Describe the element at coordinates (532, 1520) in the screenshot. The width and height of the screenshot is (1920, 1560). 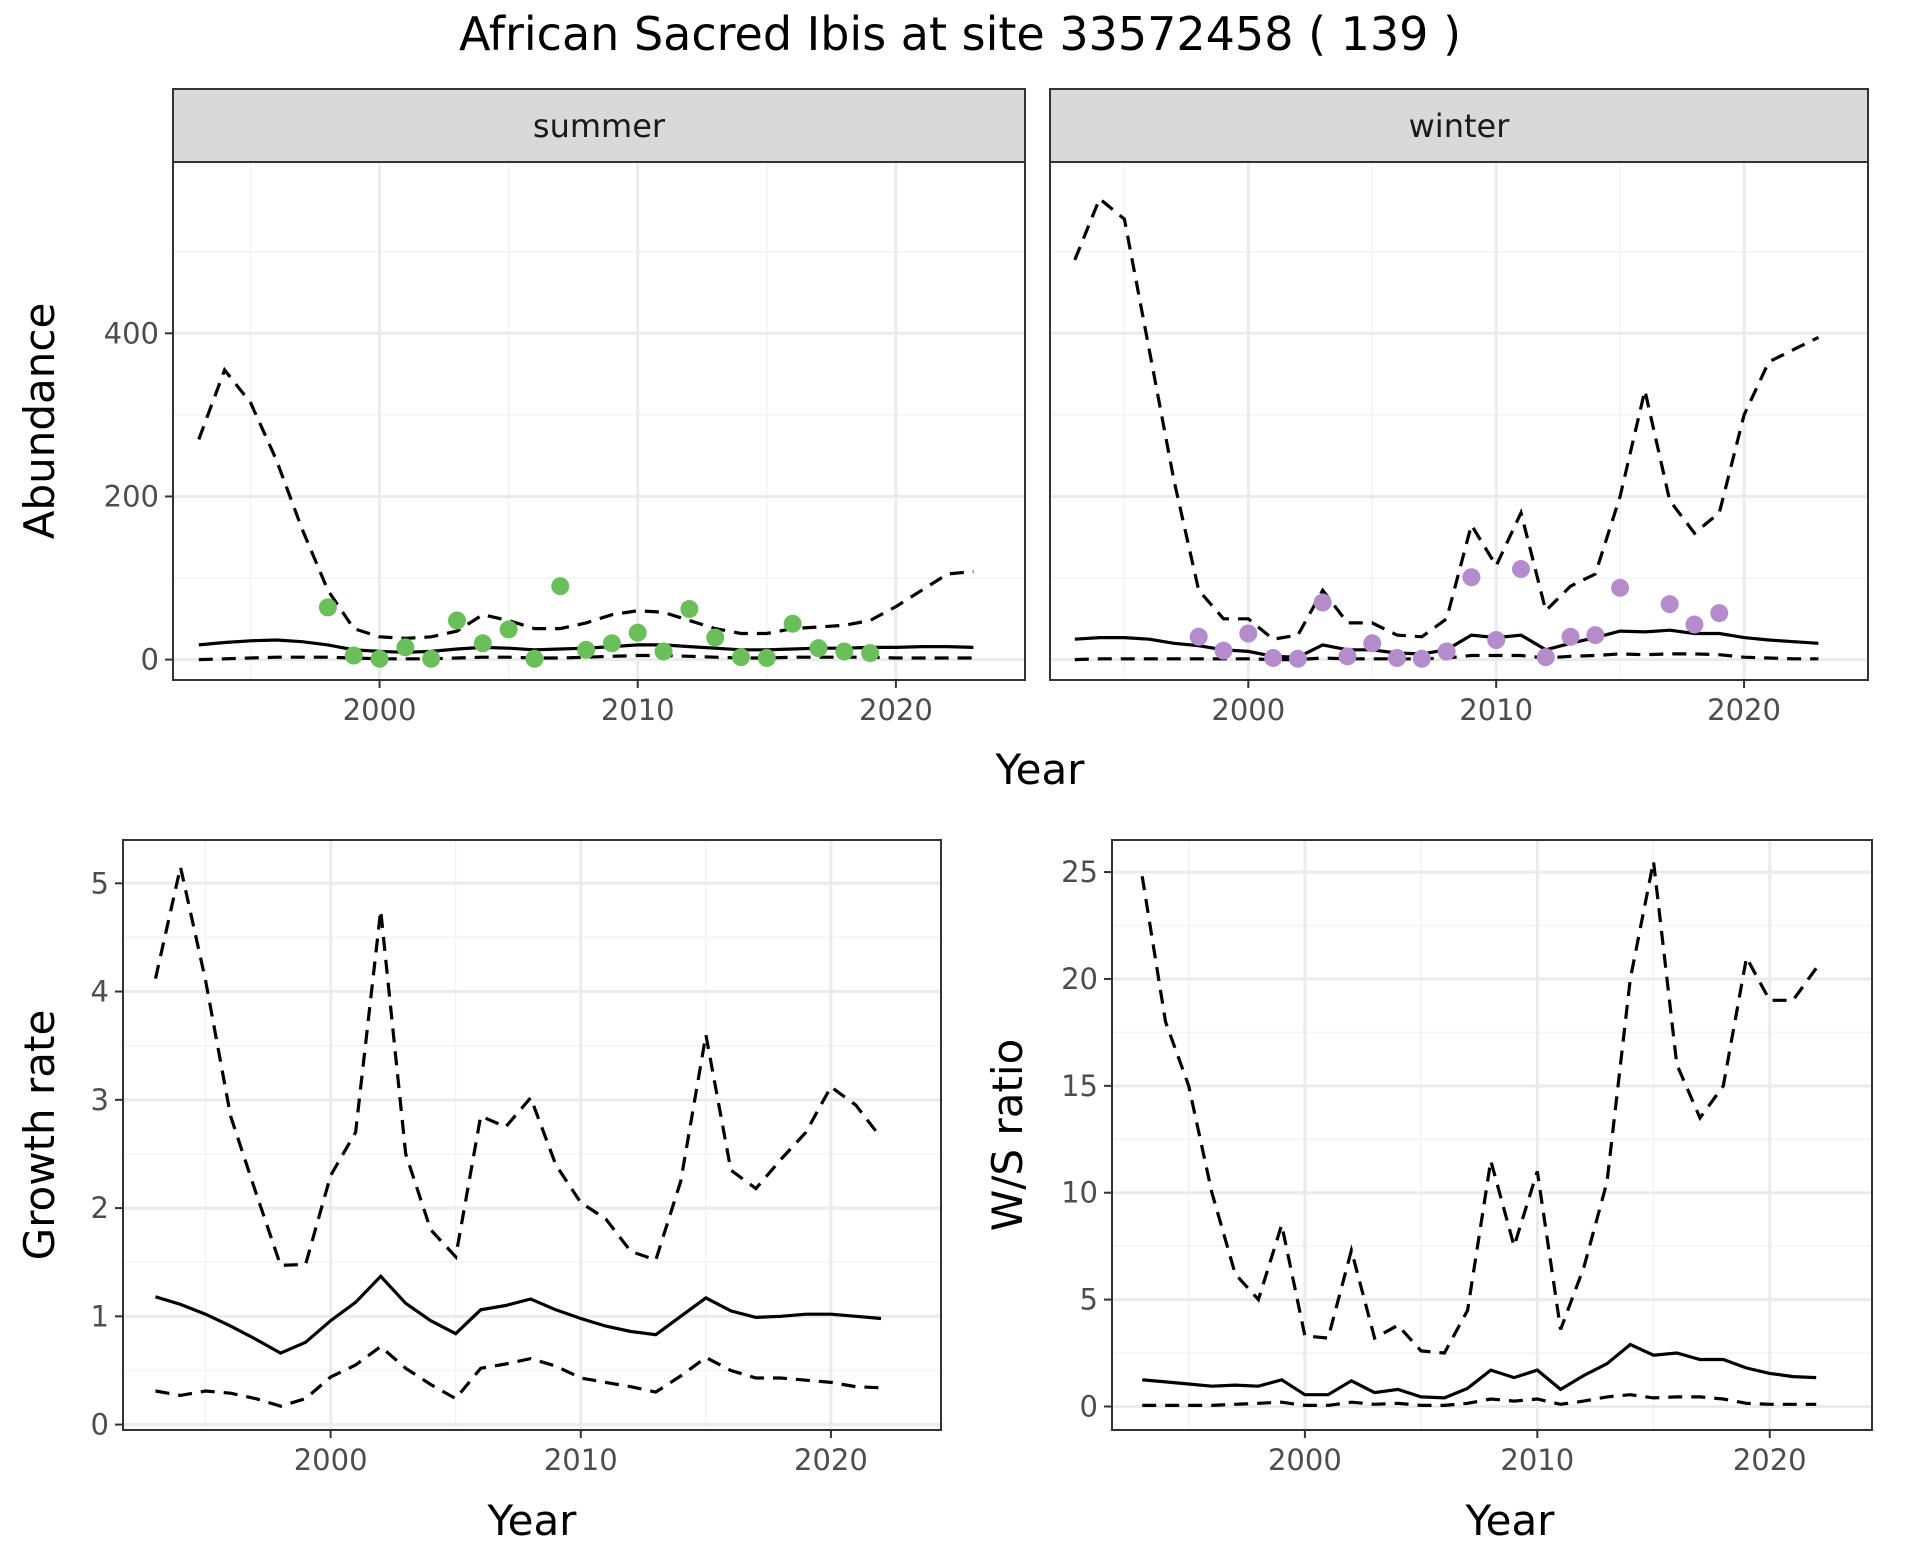
I see `growth-rate-x-axis-title: Year` at that location.